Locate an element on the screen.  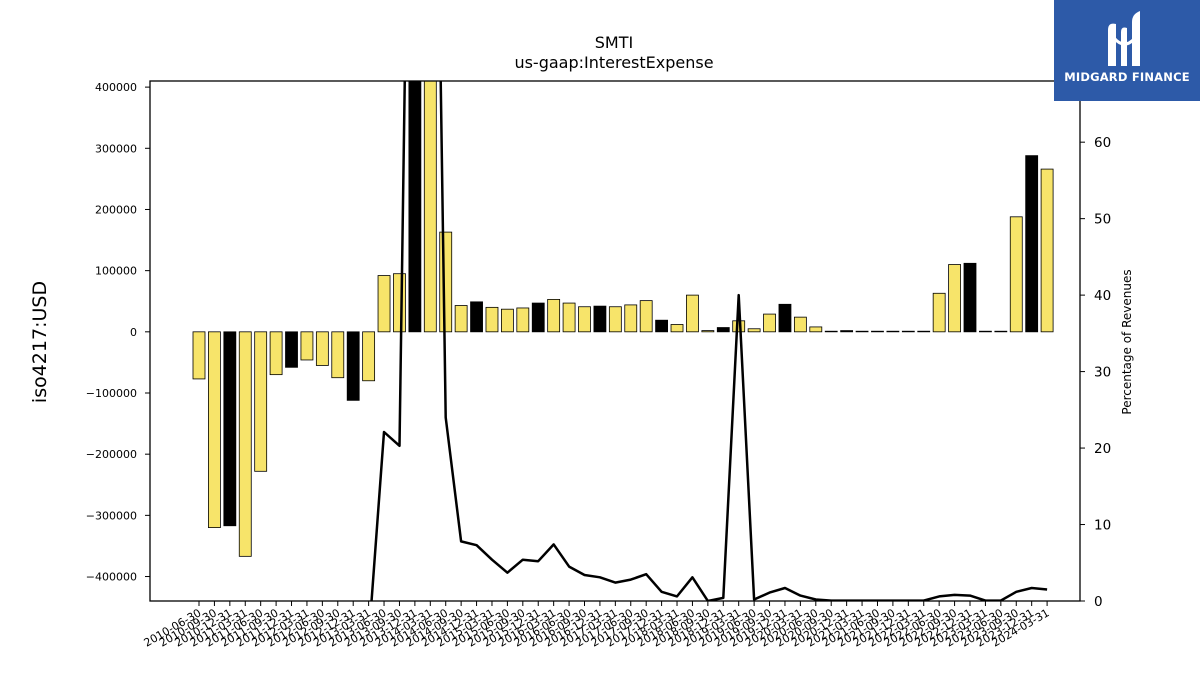
y-tick-label: −100000 is located at coordinates (111, 393).